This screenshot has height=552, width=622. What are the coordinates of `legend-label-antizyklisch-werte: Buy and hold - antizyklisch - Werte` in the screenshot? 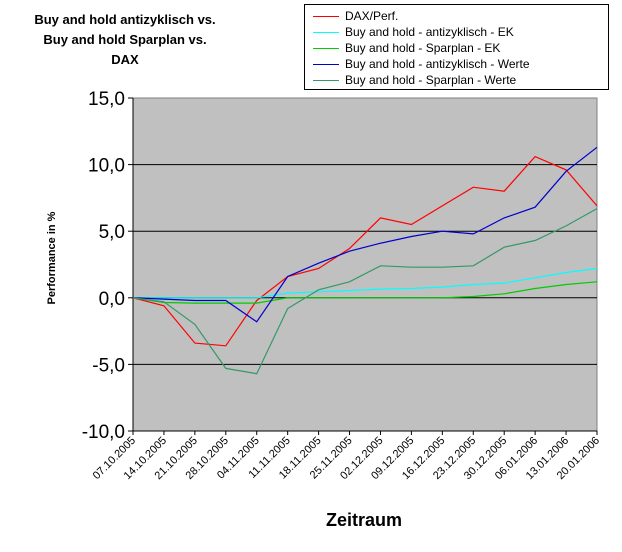 It's located at (437, 64).